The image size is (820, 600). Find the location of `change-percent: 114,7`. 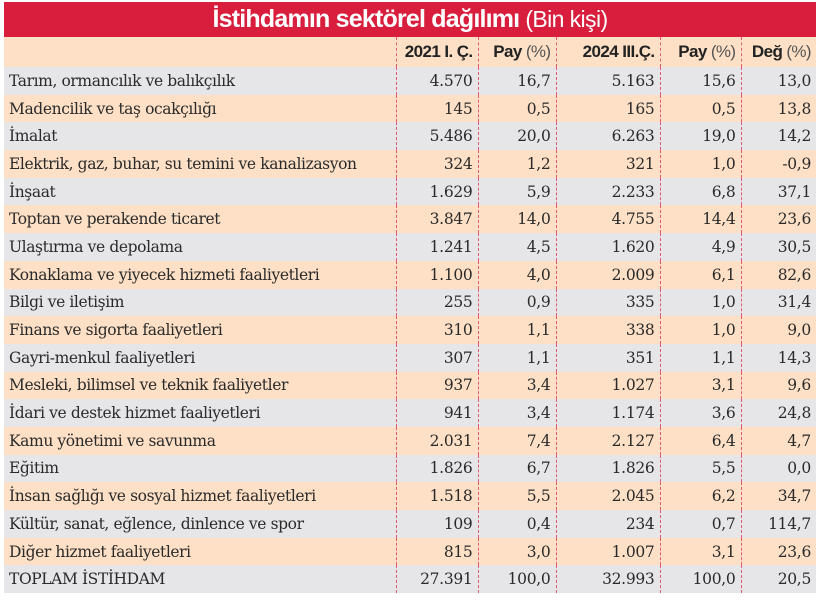

change-percent: 114,7 is located at coordinates (778, 524).